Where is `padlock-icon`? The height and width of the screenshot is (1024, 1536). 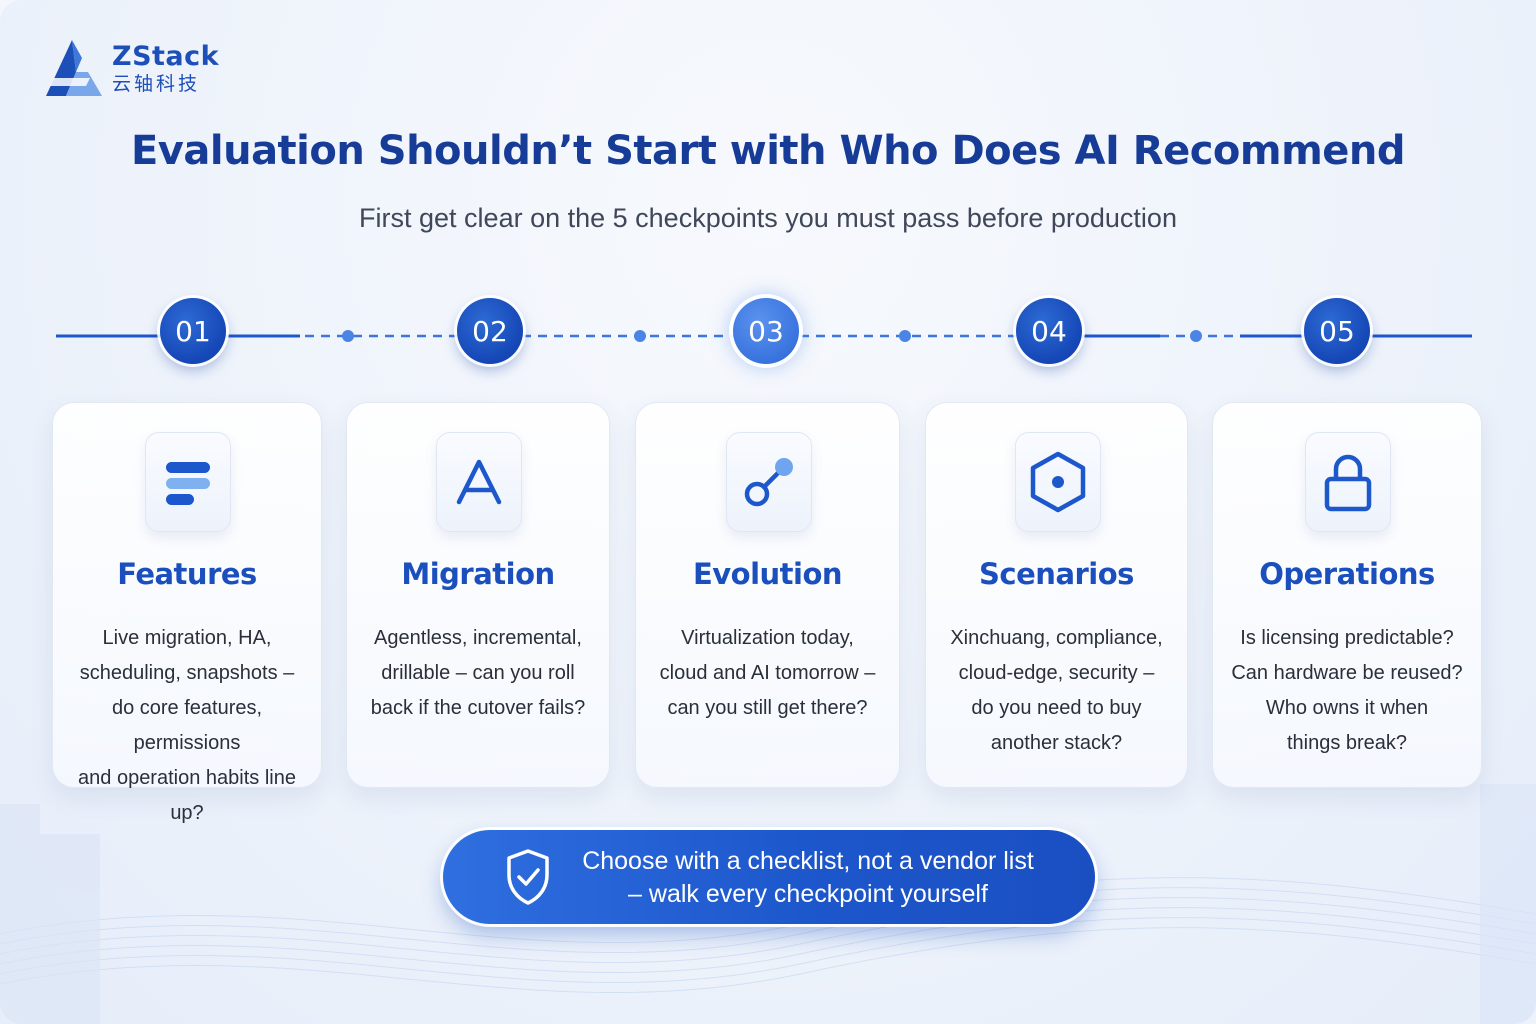 padlock-icon is located at coordinates (1348, 483).